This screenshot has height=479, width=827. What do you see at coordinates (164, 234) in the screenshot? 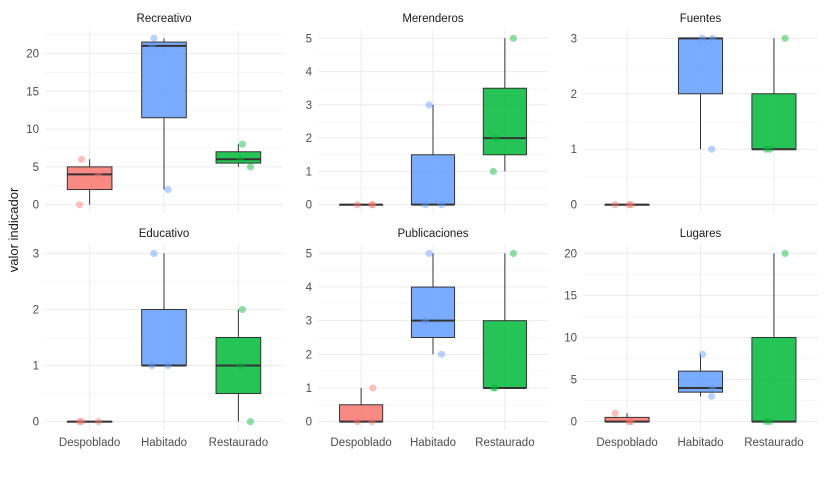
I see `facet-title: Educativo` at bounding box center [164, 234].